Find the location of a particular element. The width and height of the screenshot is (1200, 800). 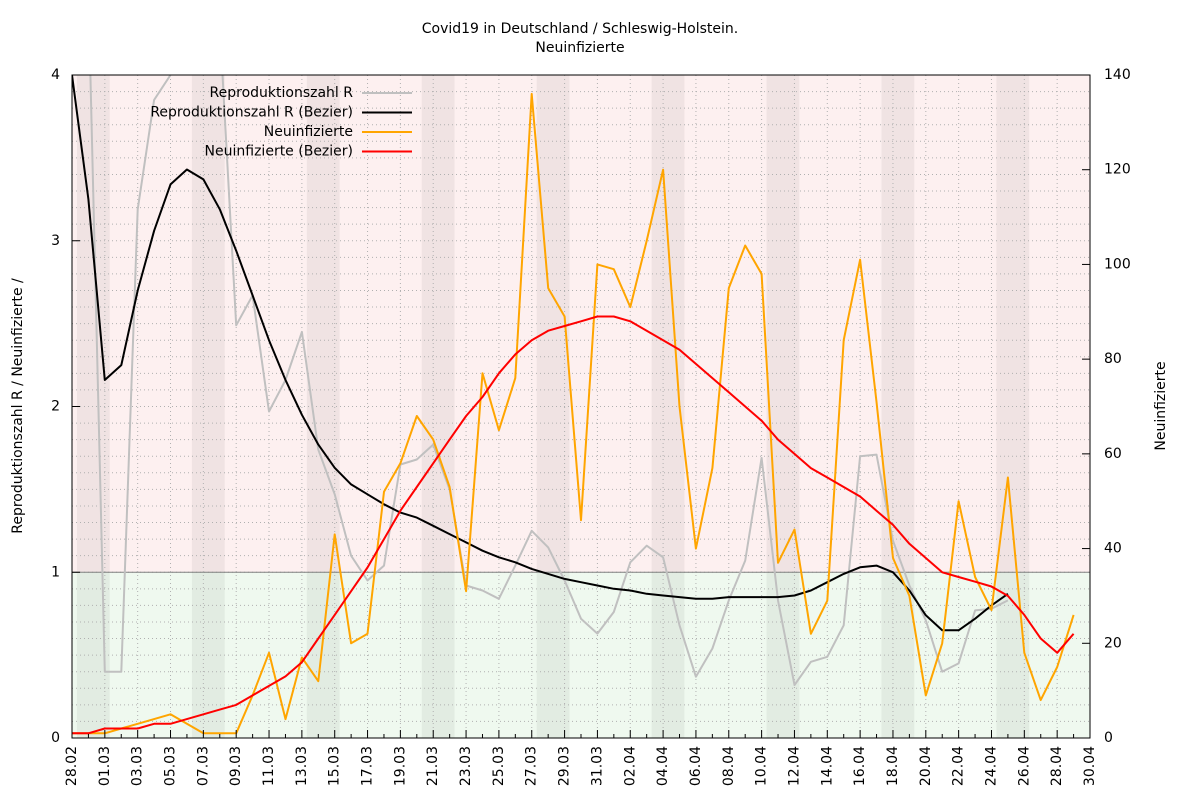

x-tick-label: 21.03 is located at coordinates (433, 766).